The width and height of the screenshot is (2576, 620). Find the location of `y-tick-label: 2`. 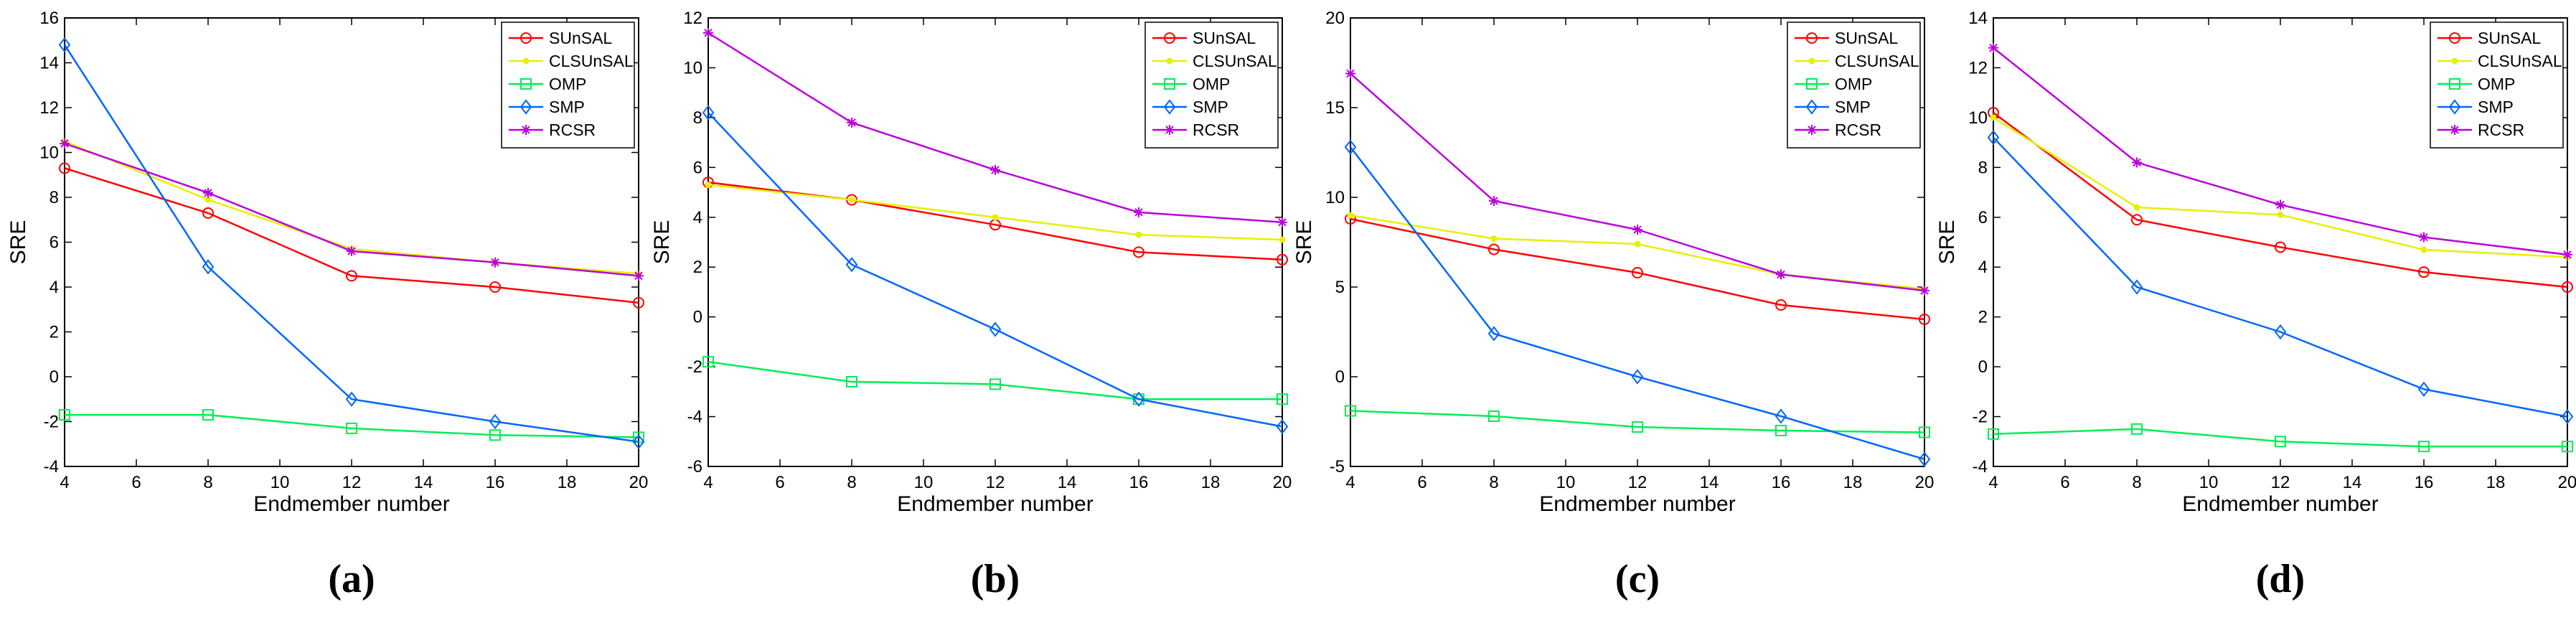

y-tick-label: 2 is located at coordinates (697, 267).